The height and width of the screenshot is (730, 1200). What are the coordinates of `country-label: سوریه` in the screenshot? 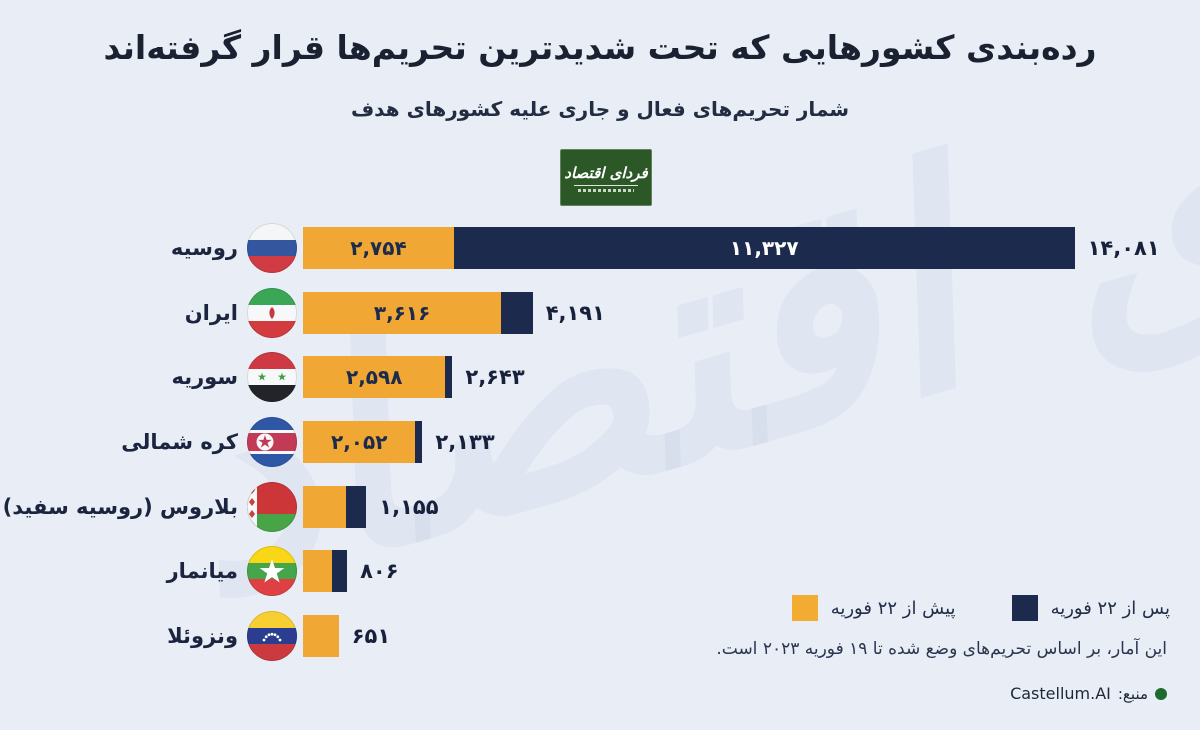 It's located at (204, 377).